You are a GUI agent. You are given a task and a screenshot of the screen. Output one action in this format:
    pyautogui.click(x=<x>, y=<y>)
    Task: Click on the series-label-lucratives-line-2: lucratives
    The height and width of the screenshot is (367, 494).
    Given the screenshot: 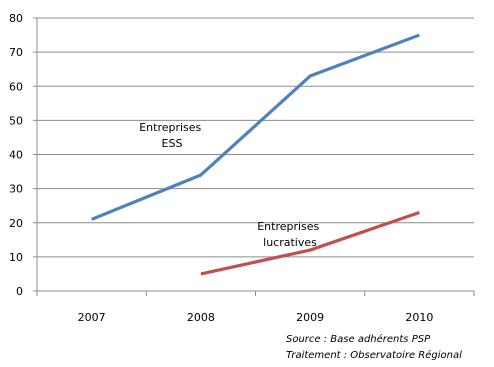 What is the action you would take?
    pyautogui.click(x=290, y=242)
    